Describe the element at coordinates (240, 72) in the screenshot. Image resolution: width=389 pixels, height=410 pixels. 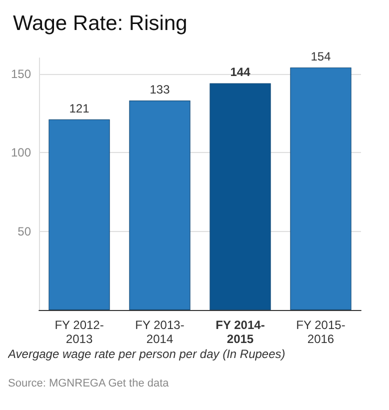
I see `data-label: 144` at that location.